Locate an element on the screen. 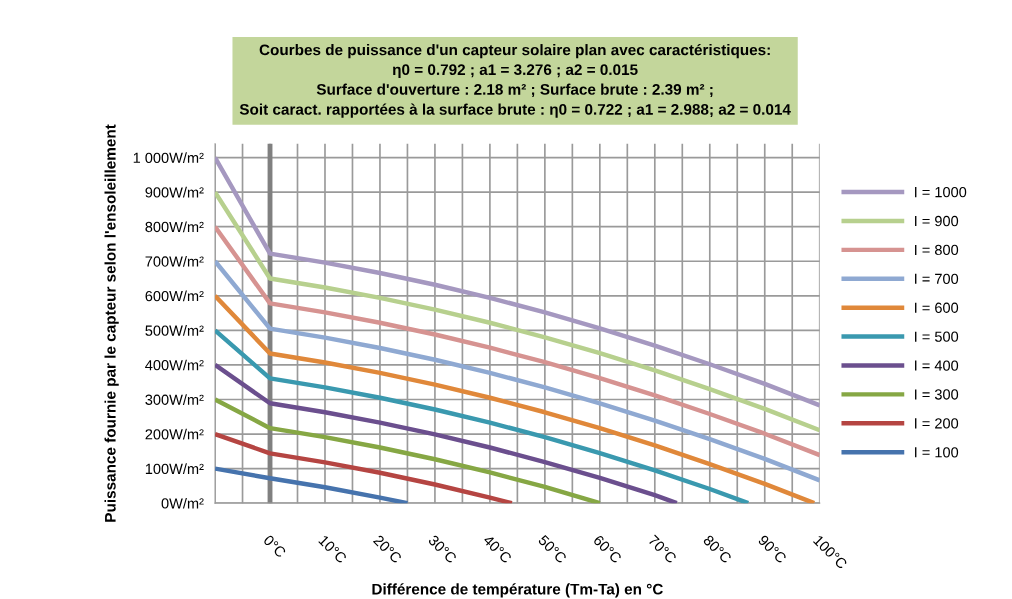  y-tick-label: 500W/m² is located at coordinates (174, 330).